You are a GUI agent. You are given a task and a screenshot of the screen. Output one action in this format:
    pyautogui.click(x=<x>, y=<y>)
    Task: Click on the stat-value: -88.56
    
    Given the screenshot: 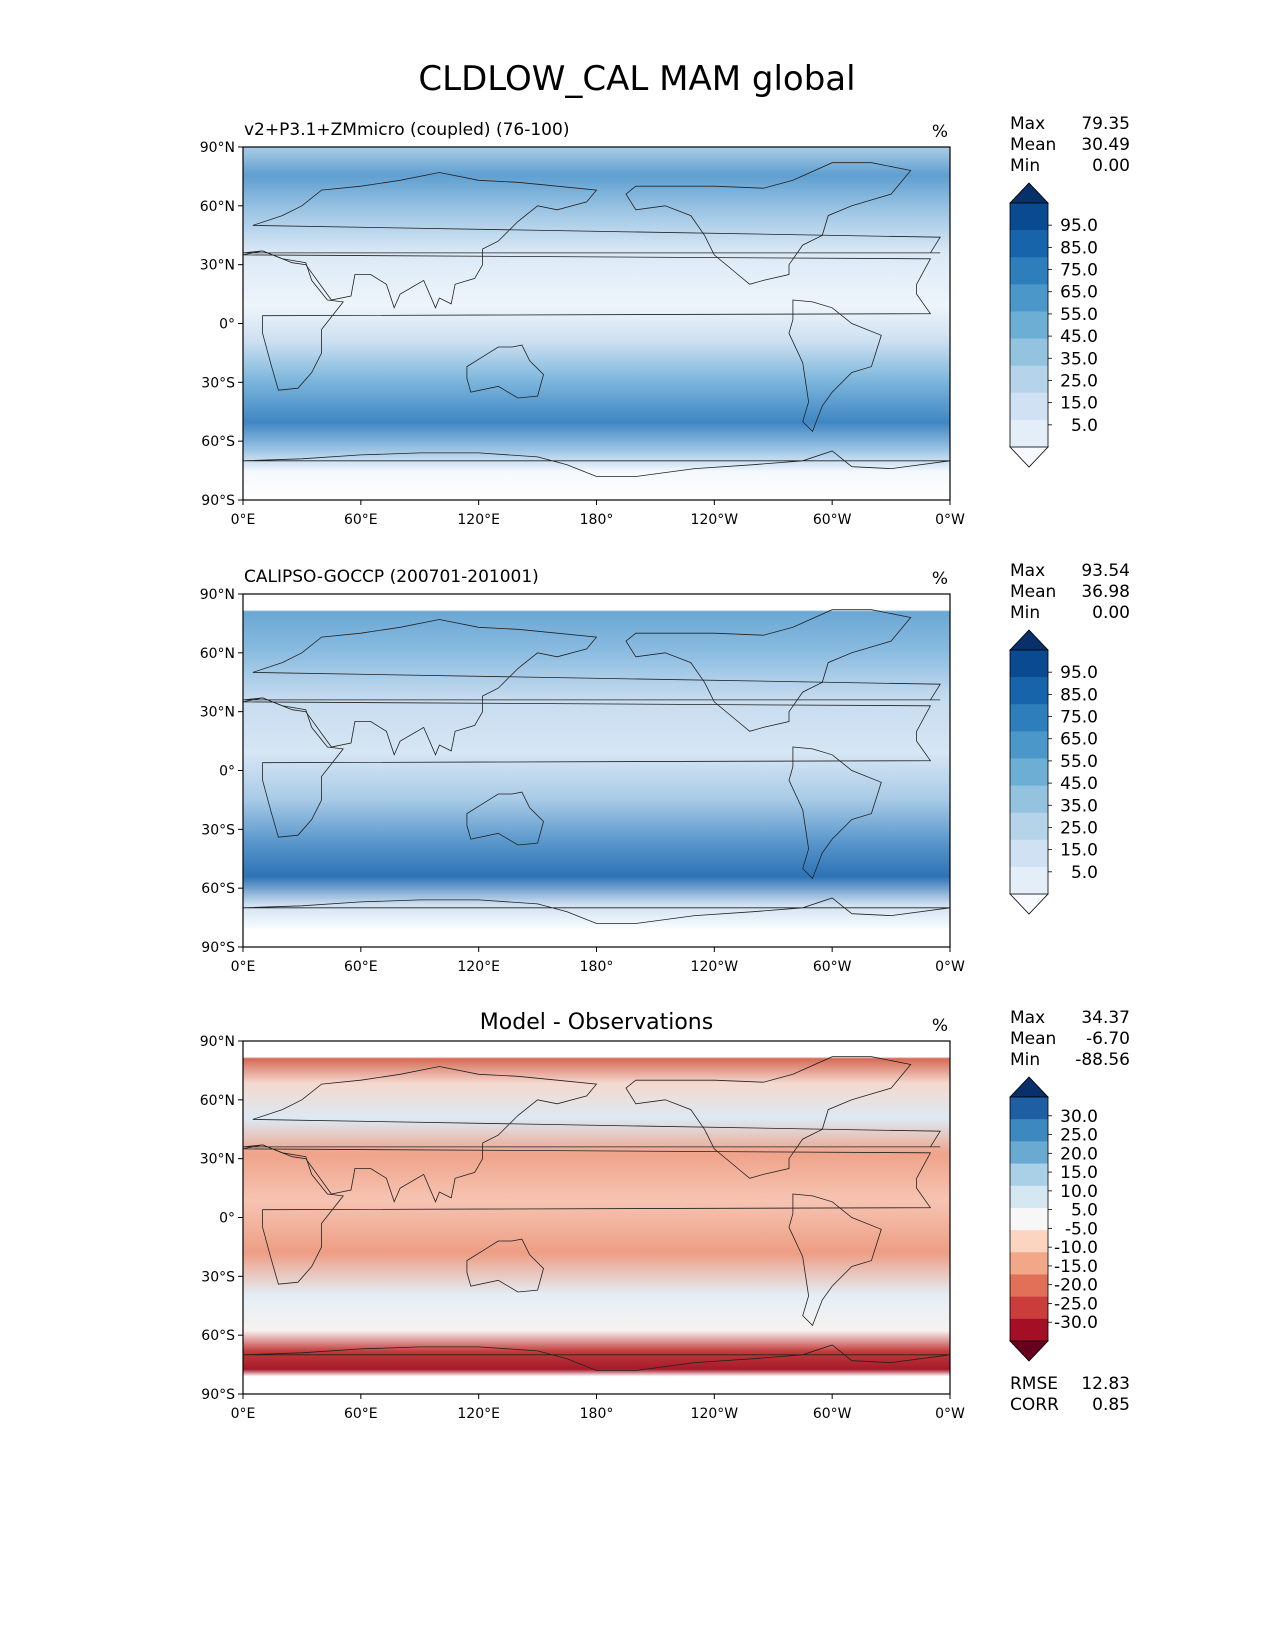 What is the action you would take?
    pyautogui.click(x=1102, y=1060)
    